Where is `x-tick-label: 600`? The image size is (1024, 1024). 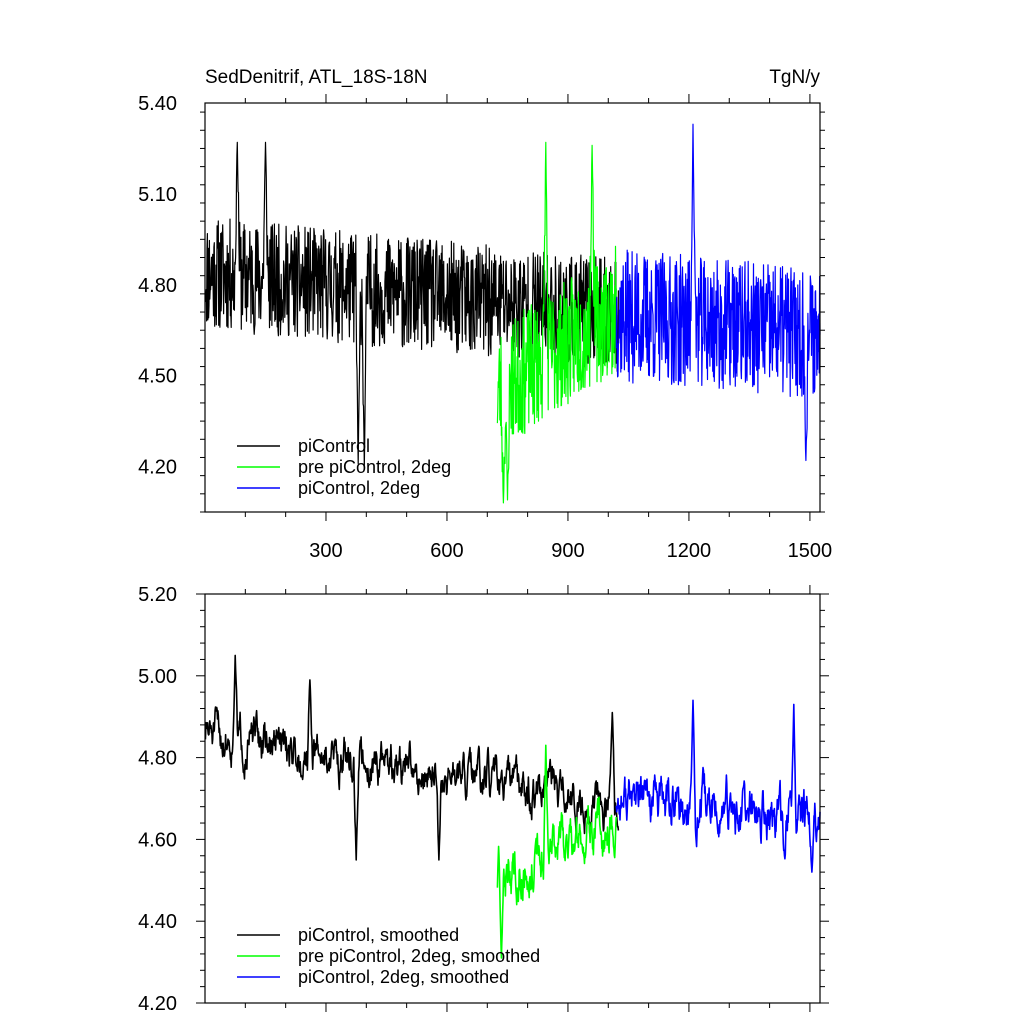
x-tick-label: 600 is located at coordinates (446, 551).